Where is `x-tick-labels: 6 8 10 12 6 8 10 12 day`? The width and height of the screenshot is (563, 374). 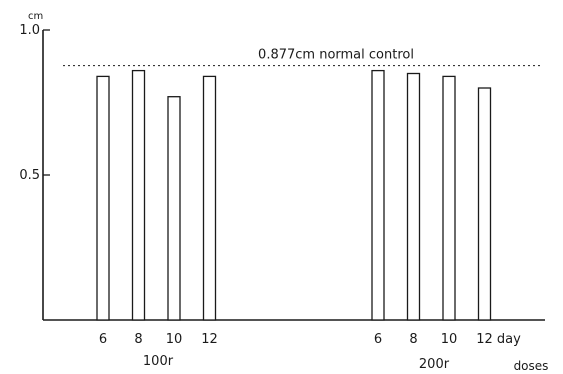
x-tick-labels: 6 8 10 12 6 8 10 12 day is located at coordinates (310, 339).